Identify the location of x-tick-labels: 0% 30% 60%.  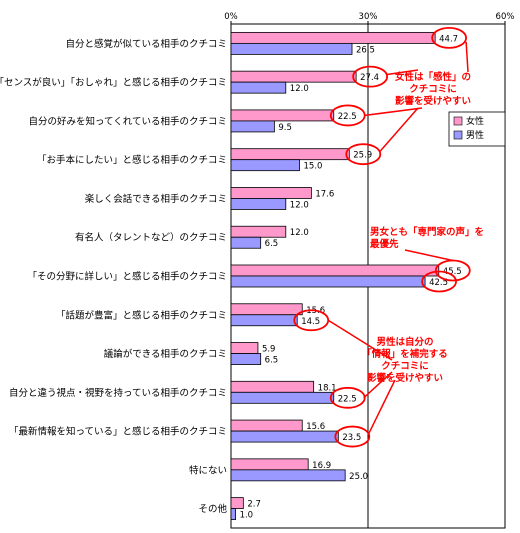
(369, 18).